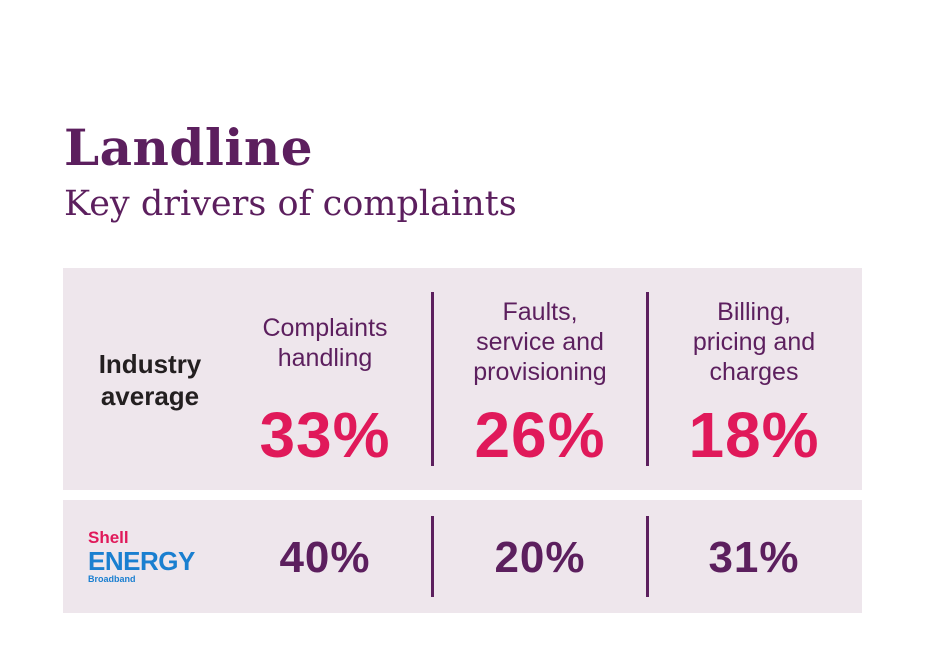 This screenshot has height=666, width=929. Describe the element at coordinates (325, 358) in the screenshot. I see `col1-line2: handling` at that location.